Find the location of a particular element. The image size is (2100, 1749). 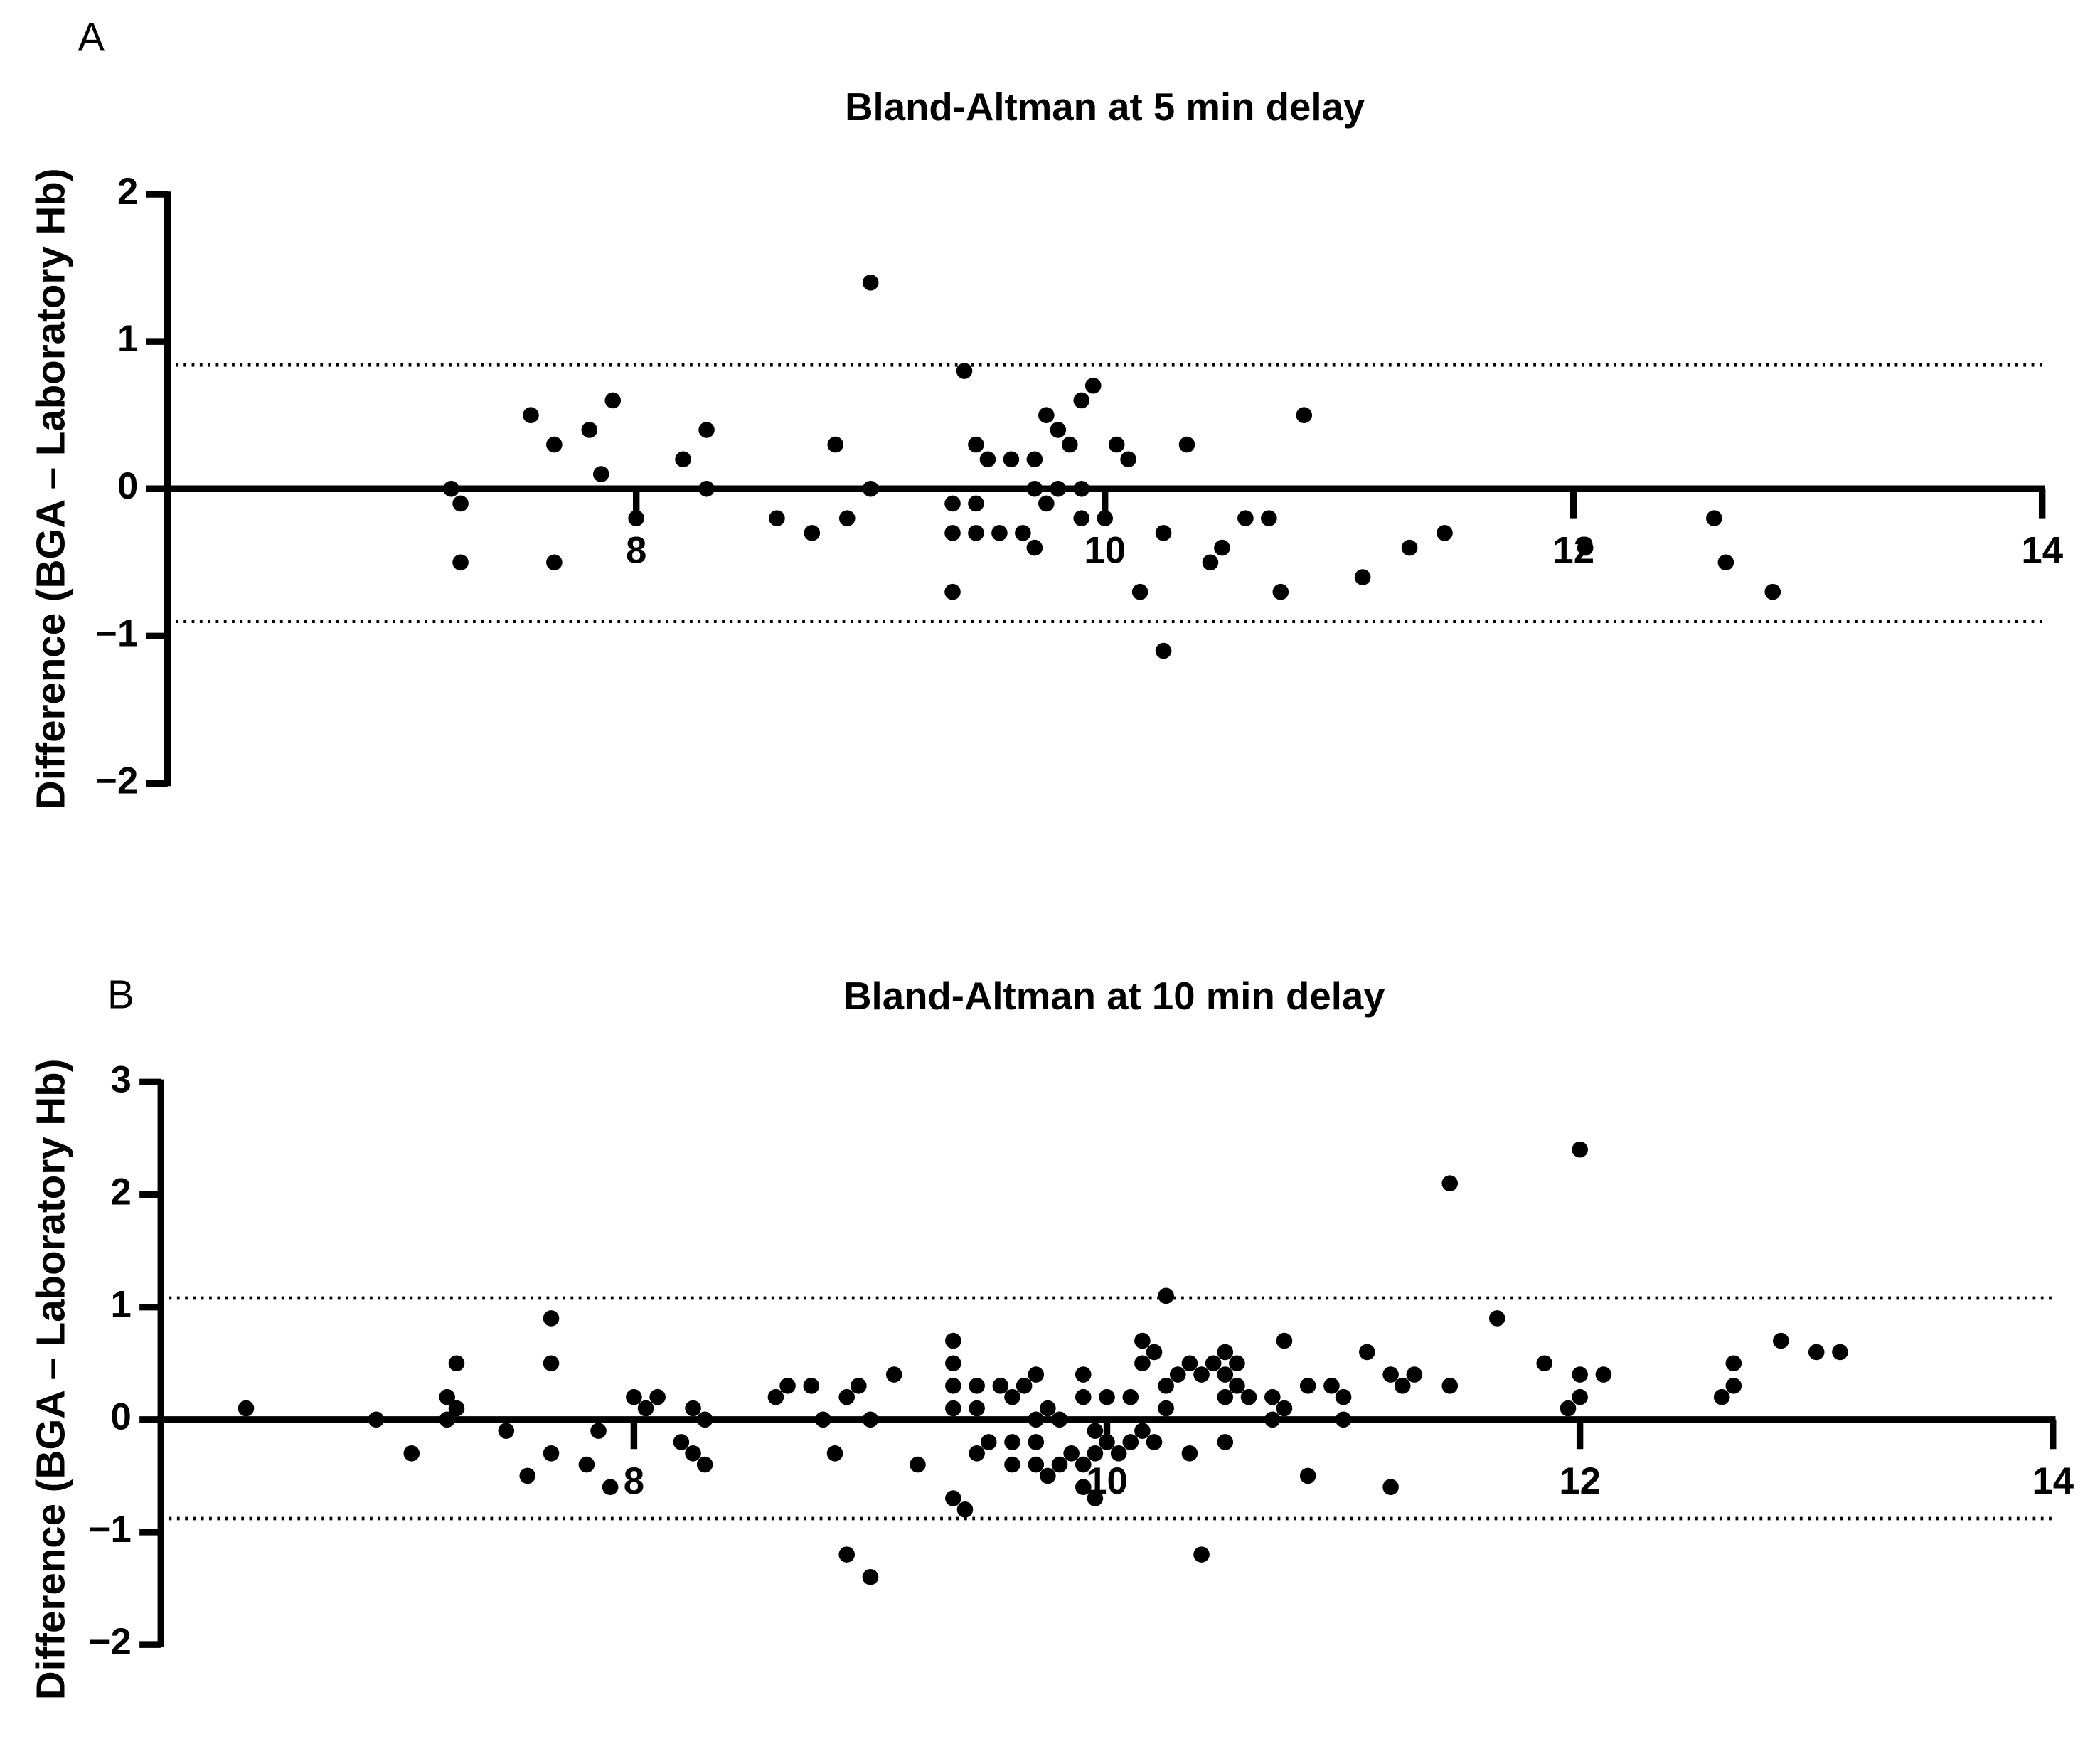

panel-label: B is located at coordinates (120, 995).